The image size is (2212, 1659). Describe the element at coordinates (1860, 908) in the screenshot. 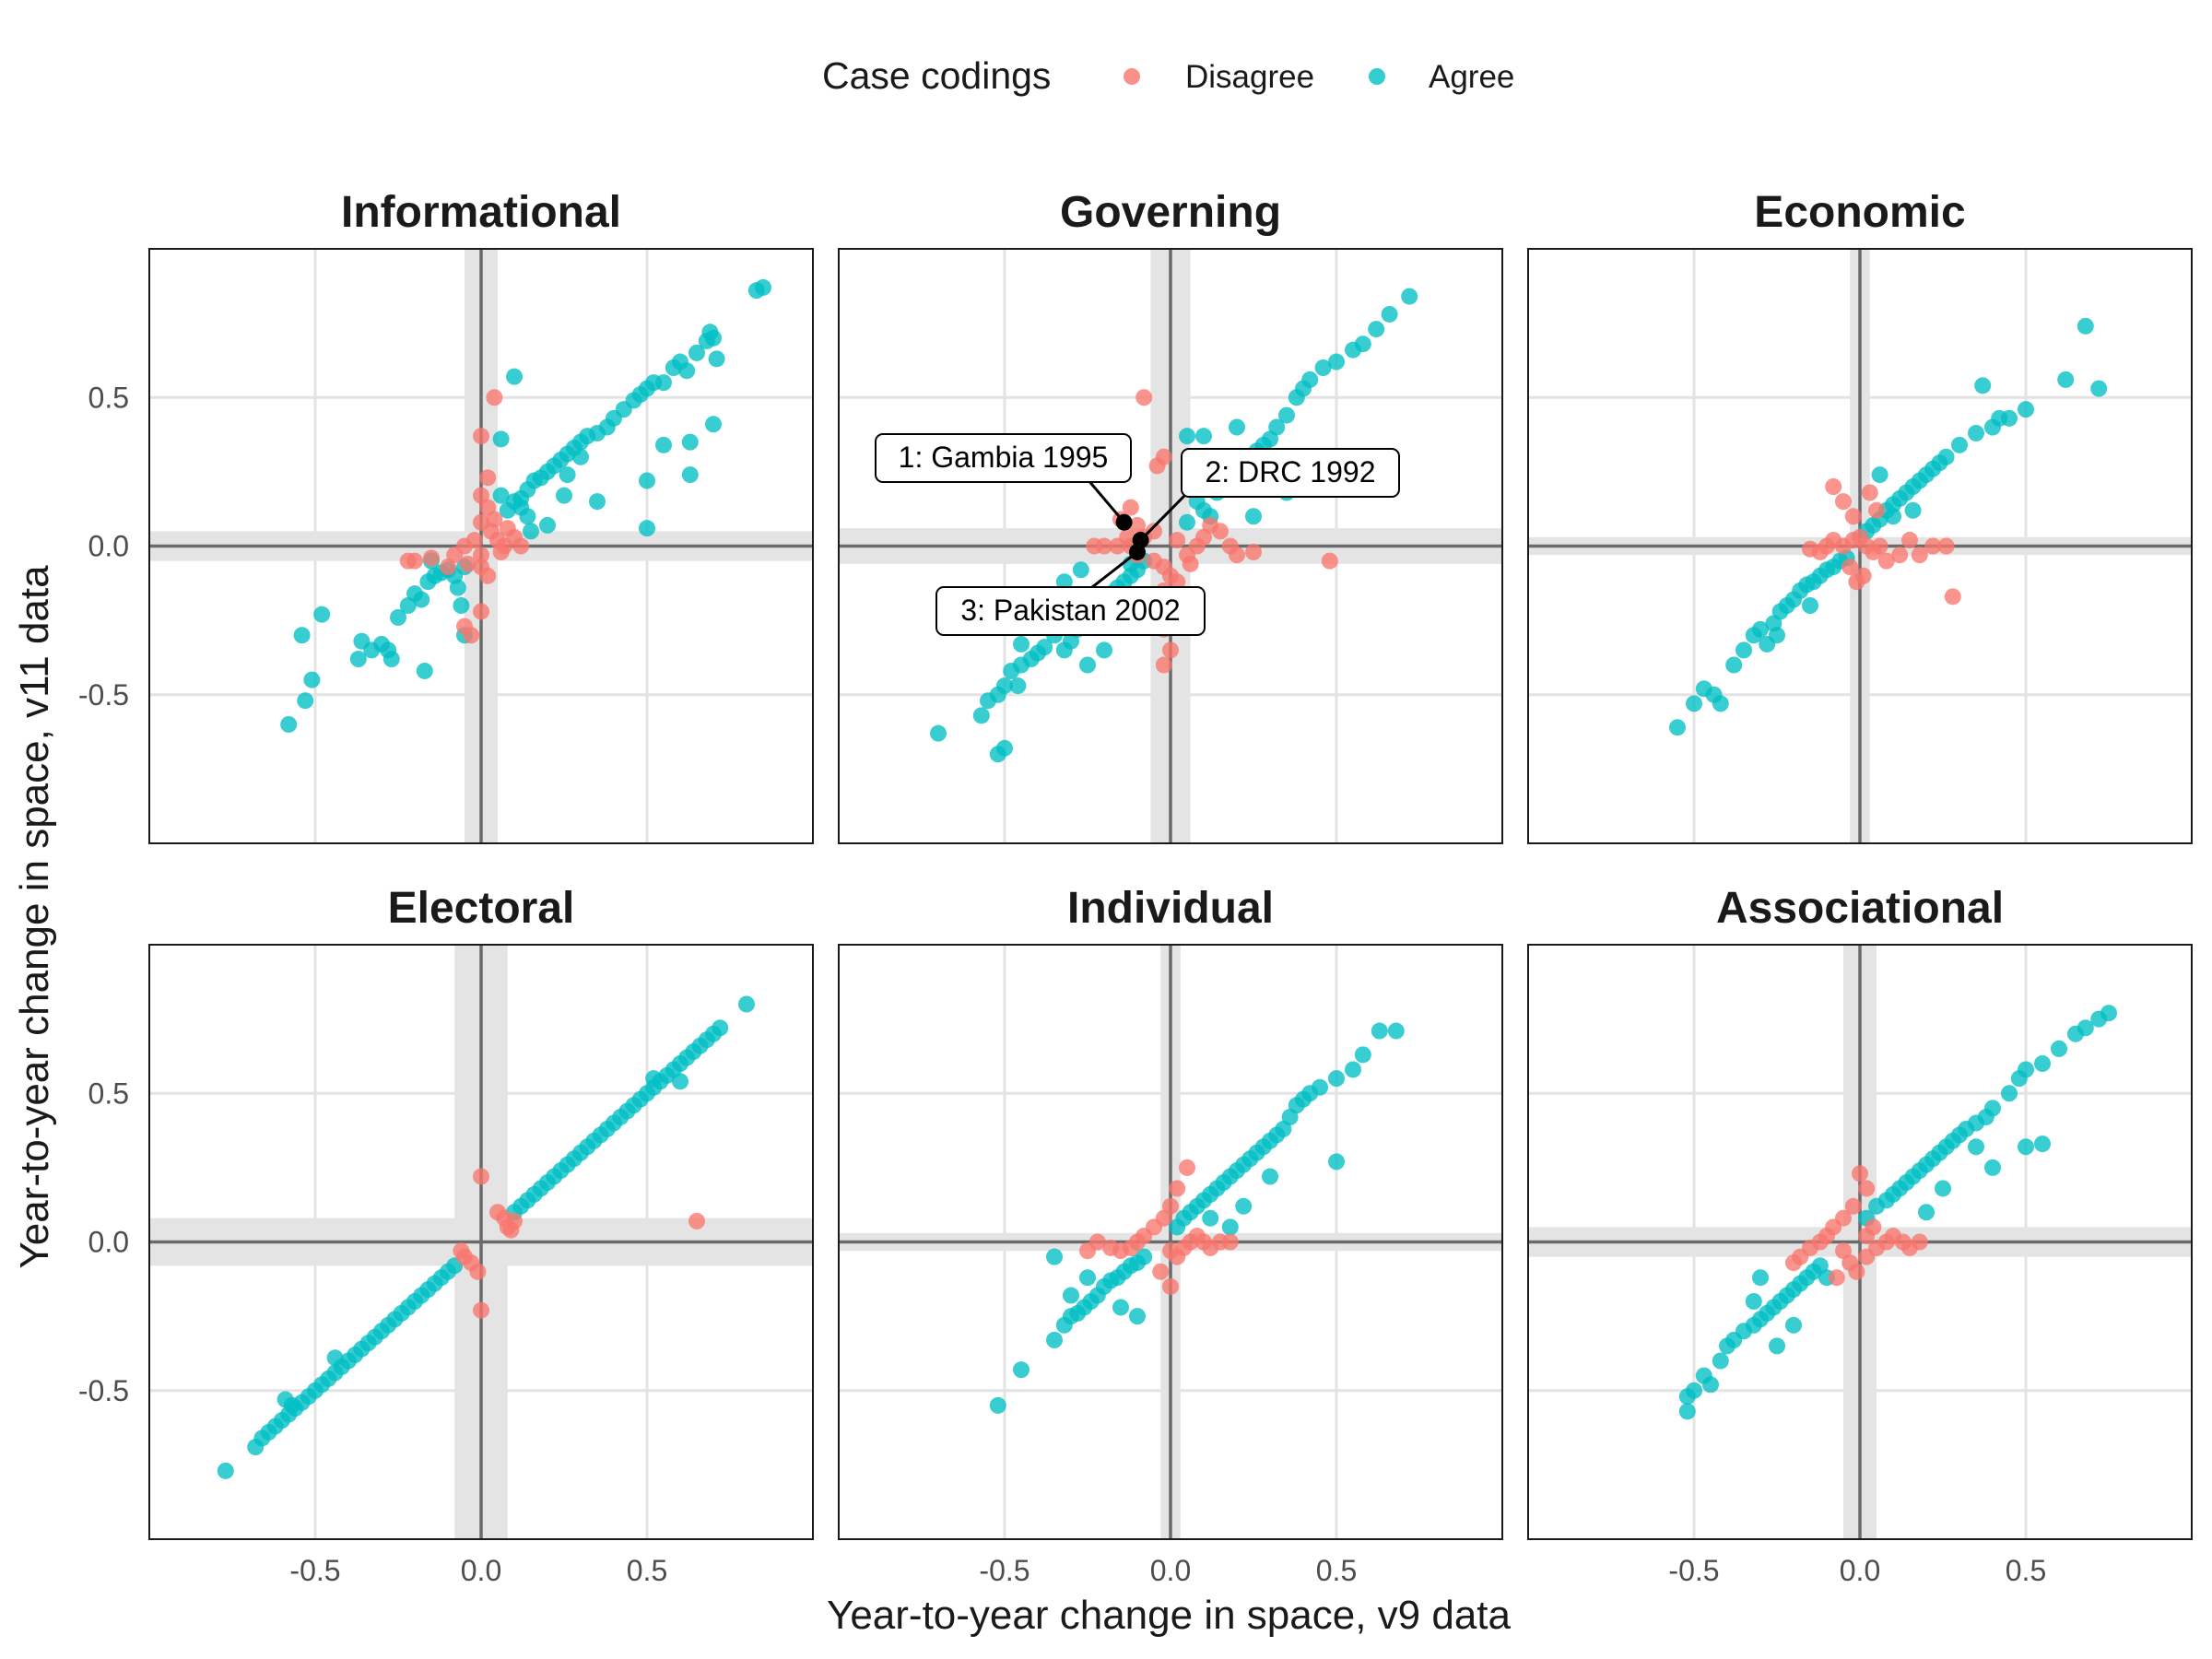

I see `panel-title: Associational` at that location.